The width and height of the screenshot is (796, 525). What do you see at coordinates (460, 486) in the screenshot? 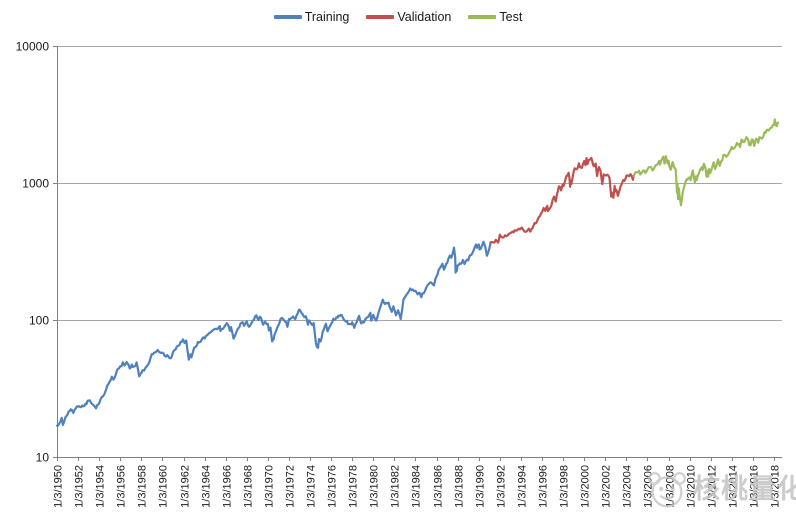
I see `x-tick-label: 1/3/1988` at bounding box center [460, 486].